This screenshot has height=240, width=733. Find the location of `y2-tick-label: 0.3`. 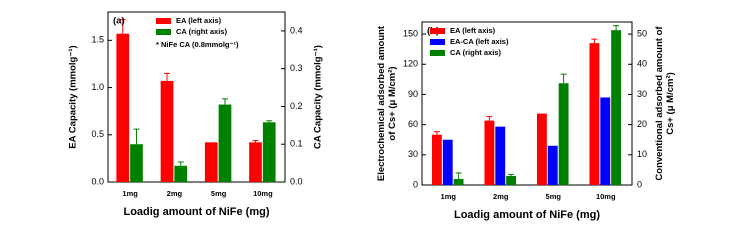

y2-tick-label: 0.3 is located at coordinates (296, 68).